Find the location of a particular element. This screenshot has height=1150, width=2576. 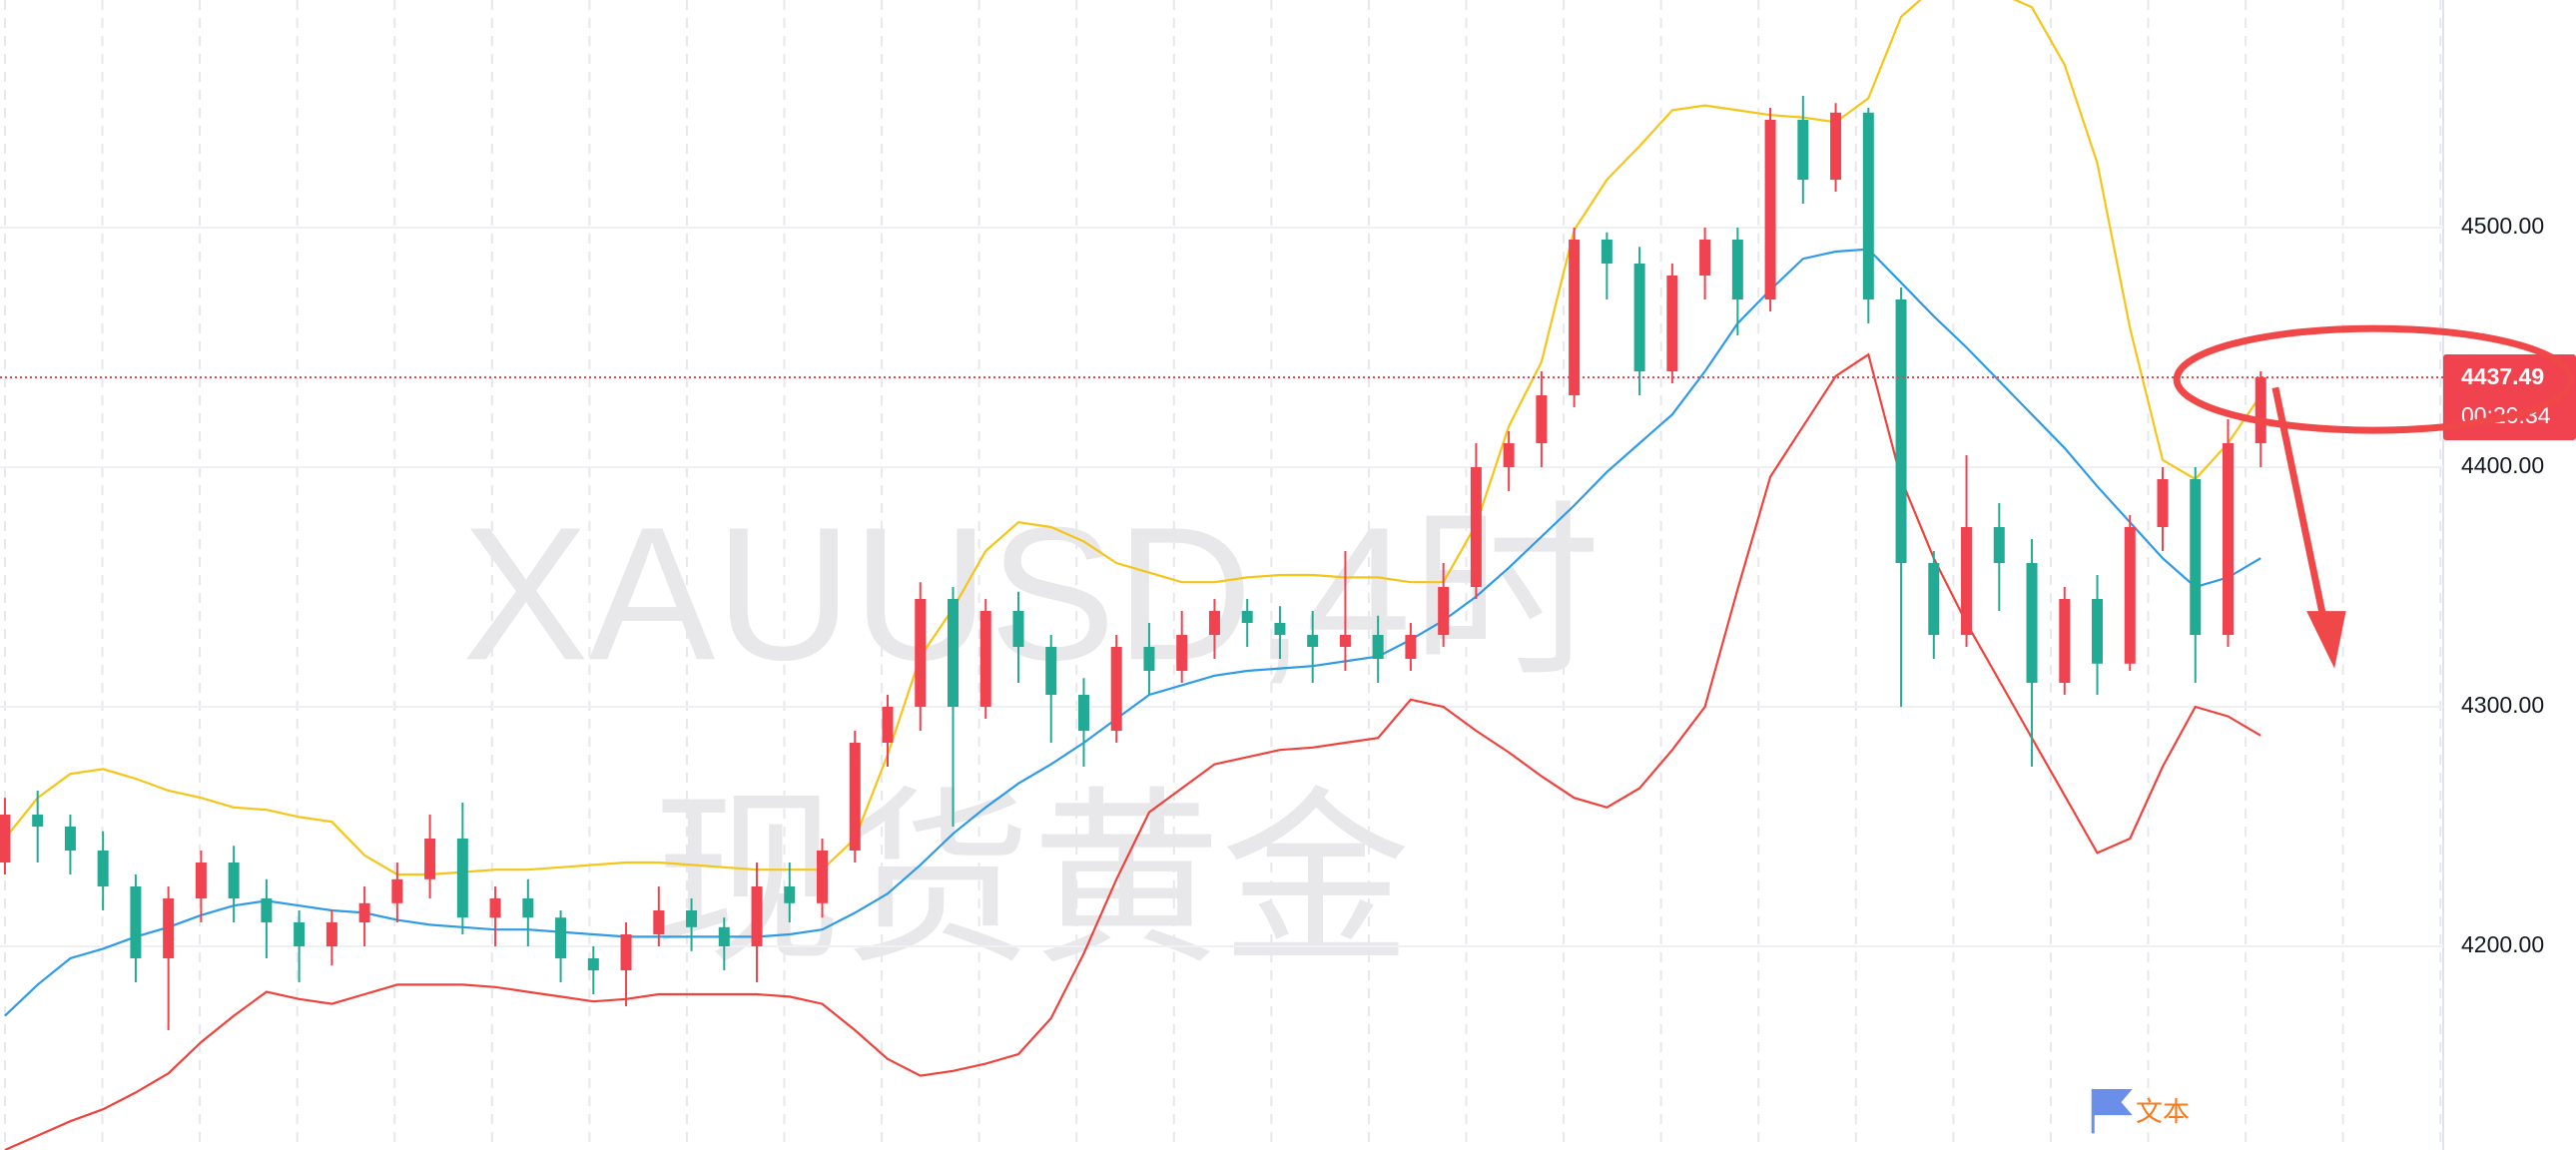

arrow-head is located at coordinates (2326, 640).